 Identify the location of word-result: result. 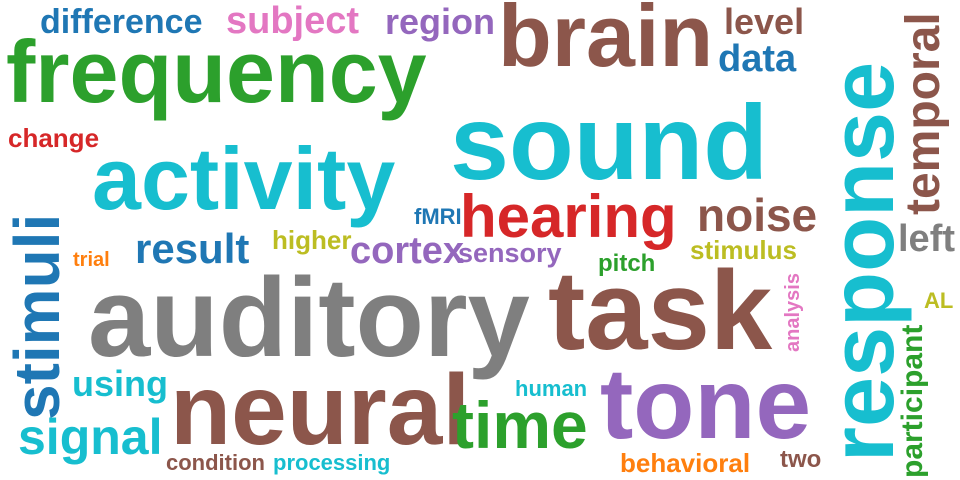
(192, 248).